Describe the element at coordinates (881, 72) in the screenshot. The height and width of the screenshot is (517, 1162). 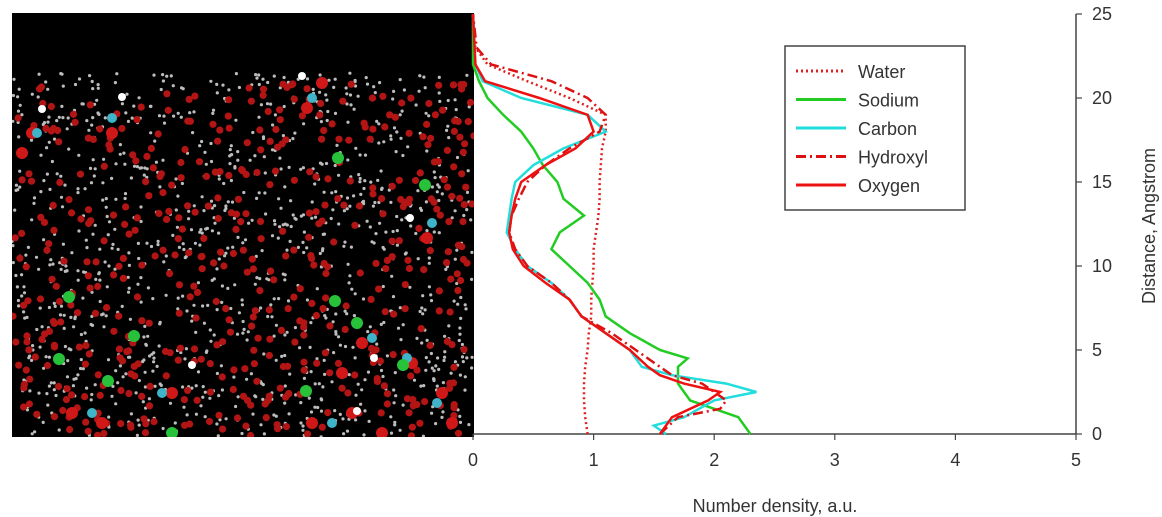
I see `legend-label-water: Water` at that location.